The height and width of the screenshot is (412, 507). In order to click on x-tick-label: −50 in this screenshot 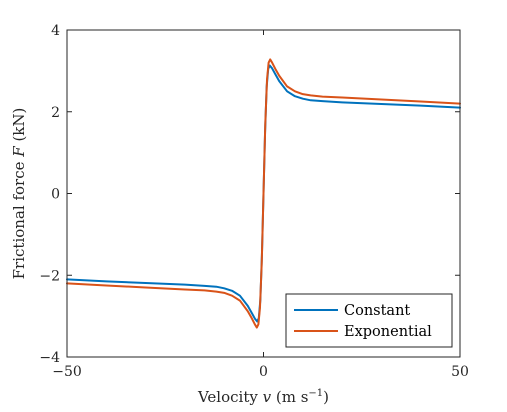, I will do `click(67, 372)`.